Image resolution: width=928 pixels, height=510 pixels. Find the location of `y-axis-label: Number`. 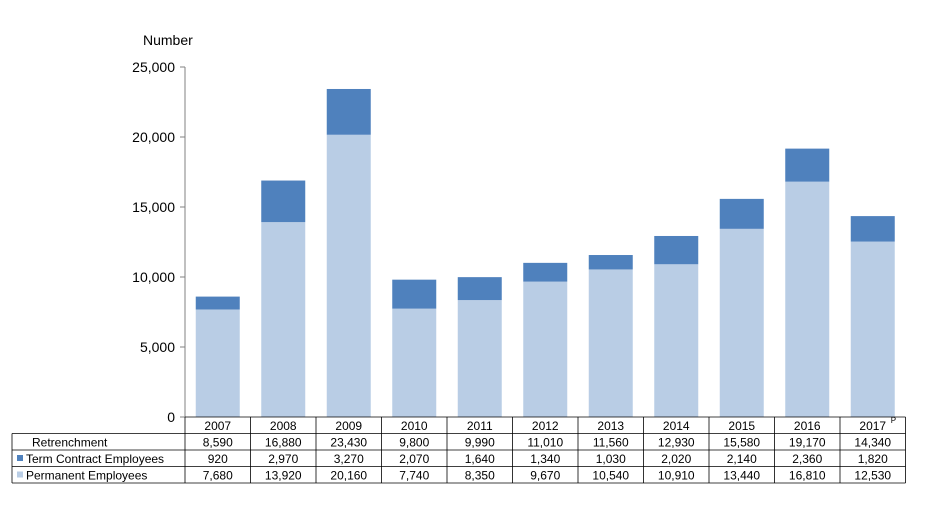

y-axis-label: Number is located at coordinates (168, 40).